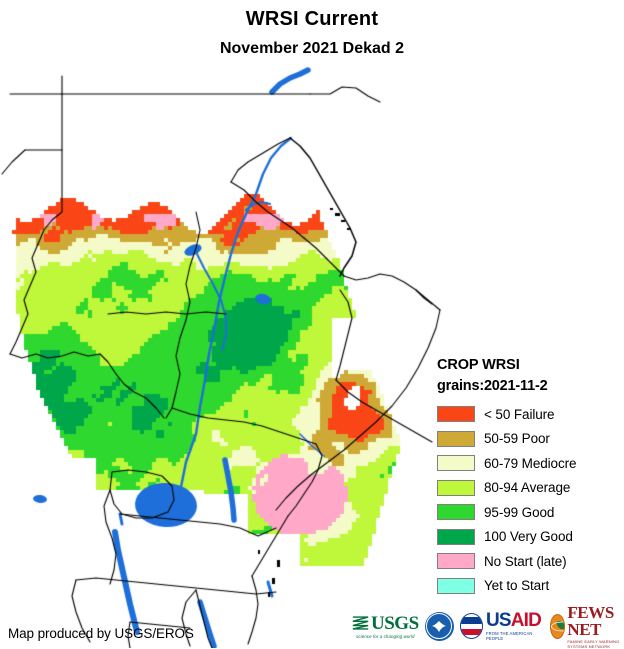  I want to click on noaa-logo, so click(439, 626).